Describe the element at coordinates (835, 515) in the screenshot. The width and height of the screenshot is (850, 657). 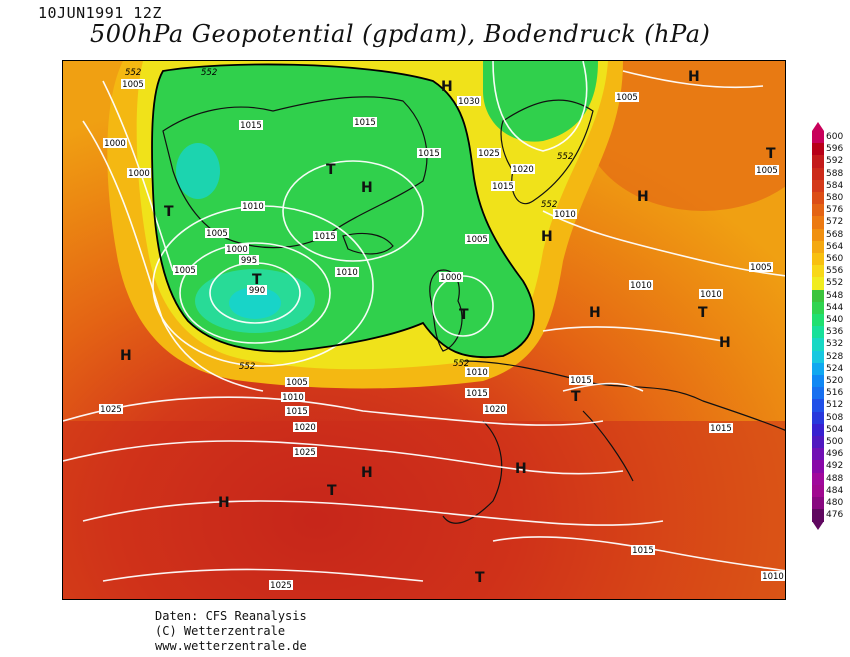
I see `legend-label: 476` at that location.